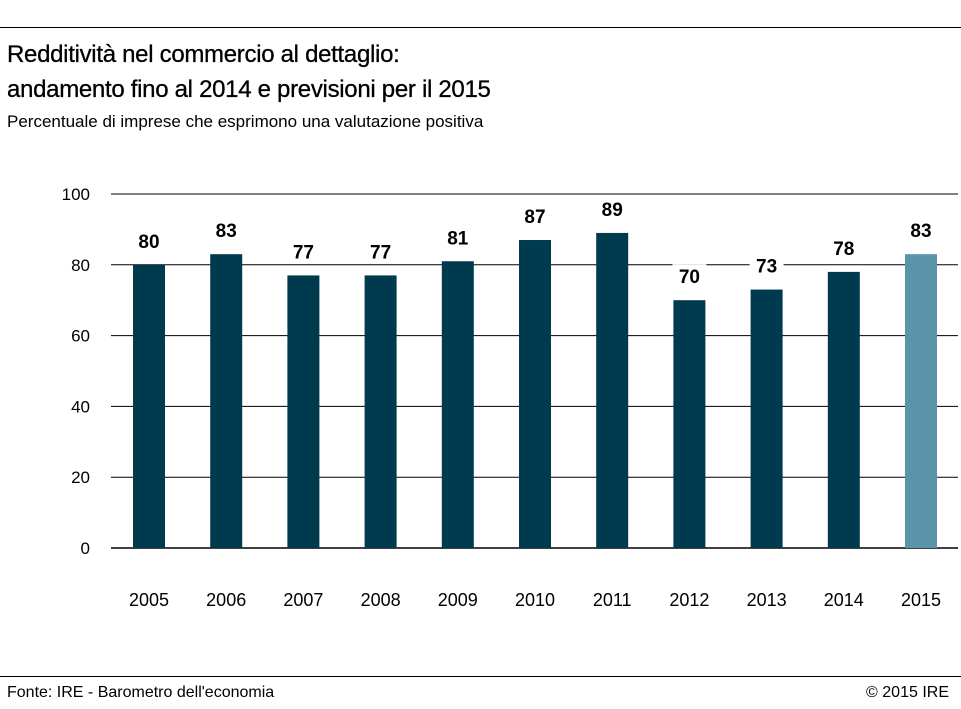 The width and height of the screenshot is (961, 709). Describe the element at coordinates (612, 600) in the screenshot. I see `x-tick-label-2011: 2011` at that location.